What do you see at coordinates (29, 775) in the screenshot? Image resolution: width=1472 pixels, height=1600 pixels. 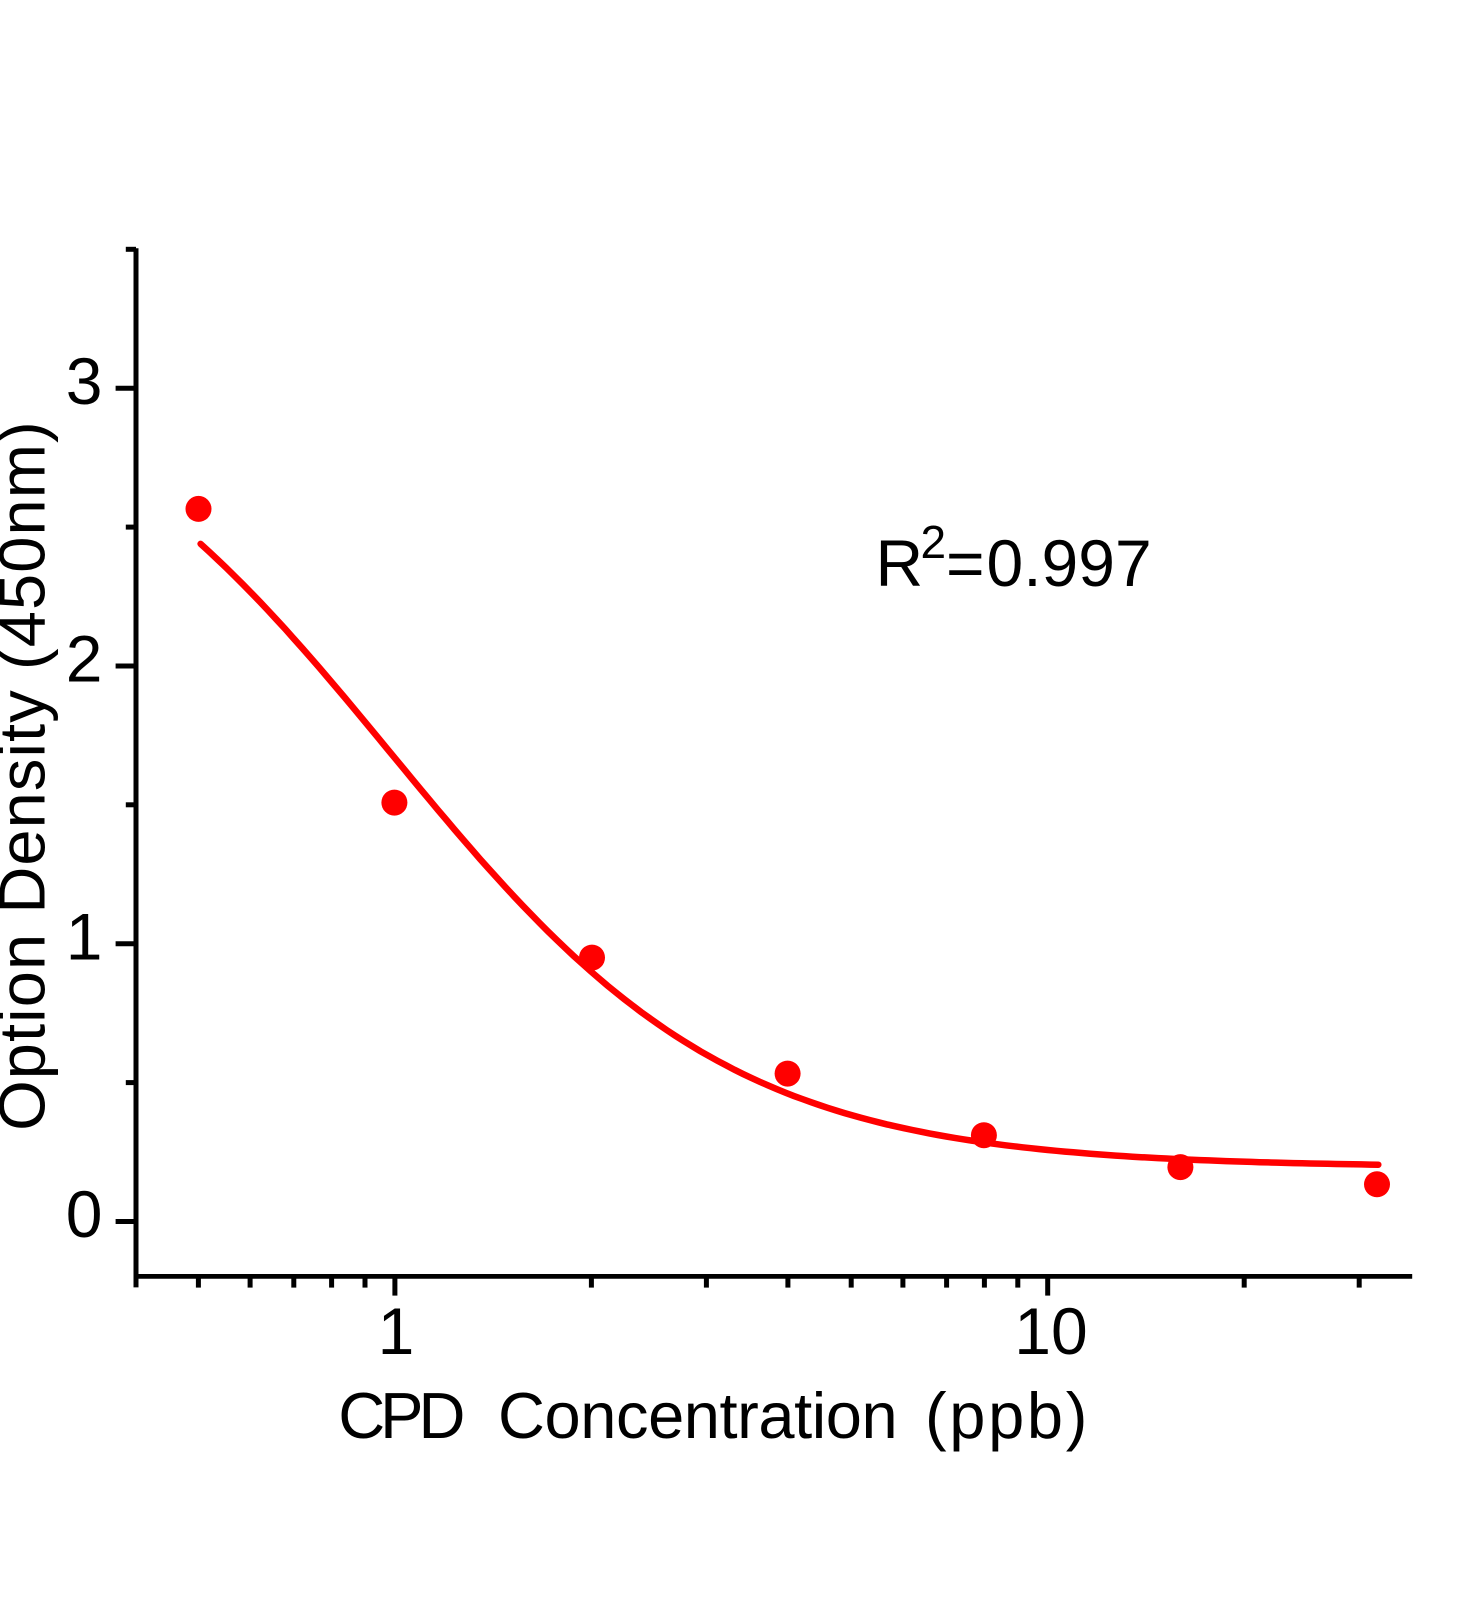 I see `svg-text: Option Density (450nm)` at bounding box center [29, 775].